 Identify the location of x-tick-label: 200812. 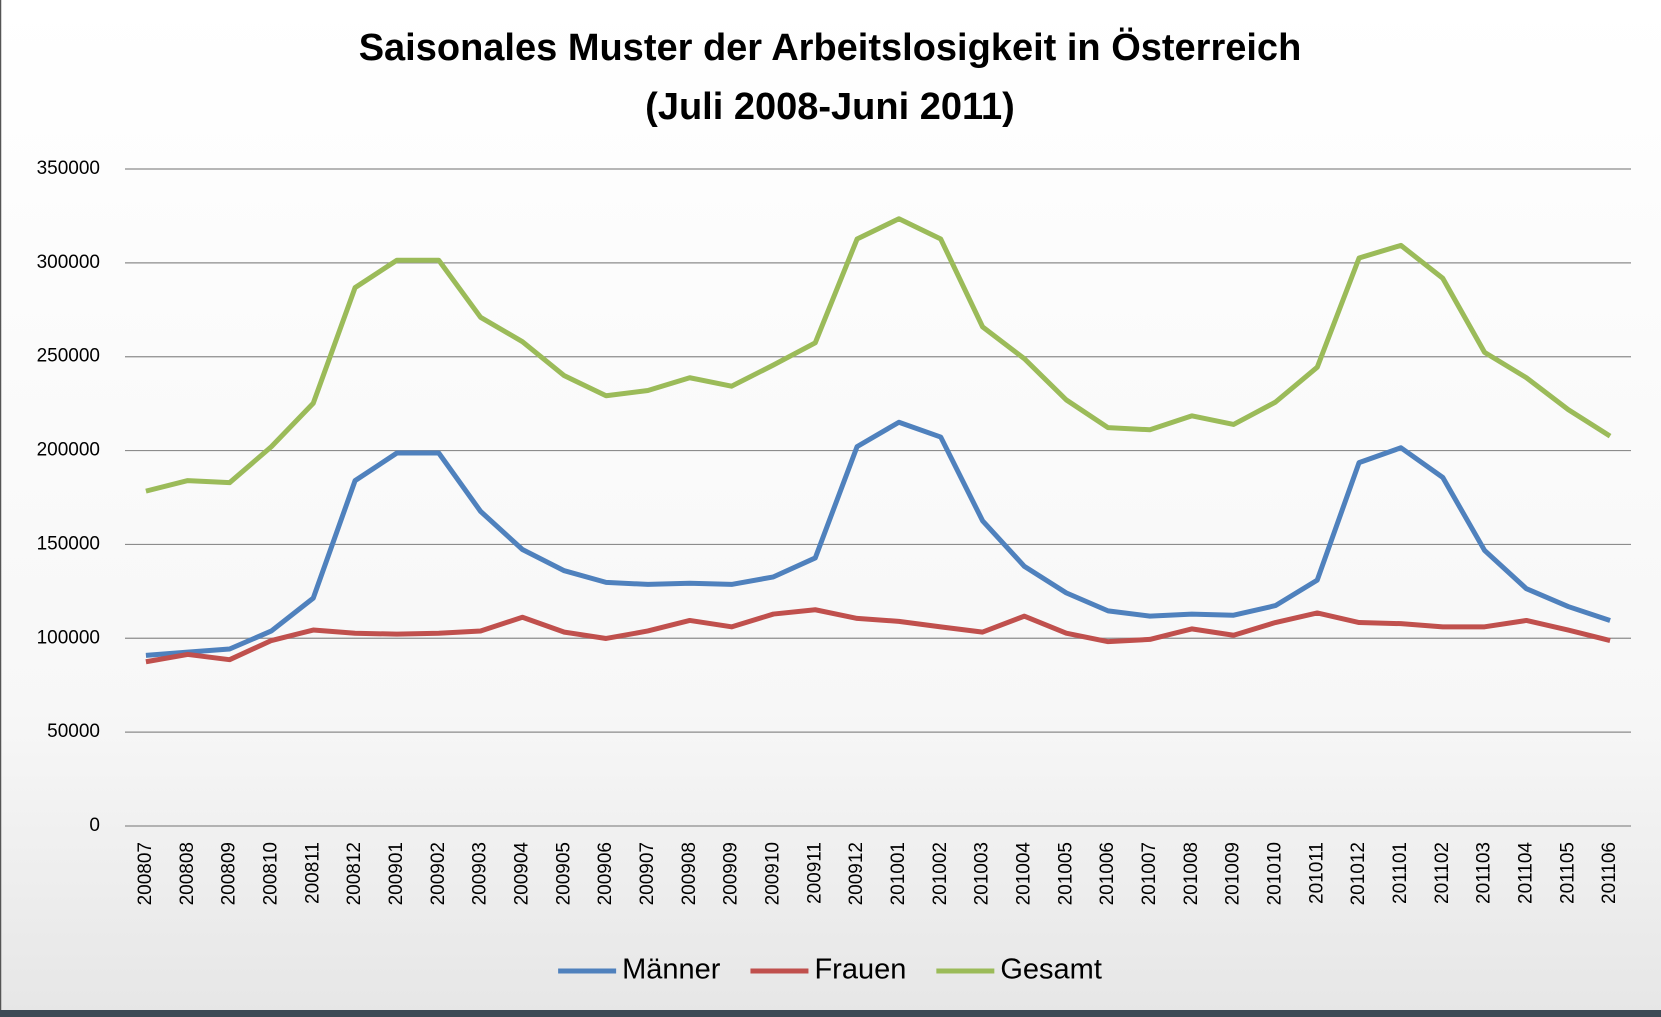
(354, 873).